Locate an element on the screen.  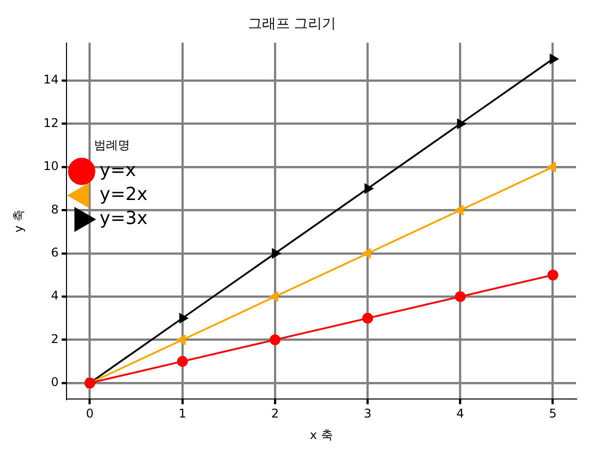
x-tick-label: 5 is located at coordinates (553, 413).